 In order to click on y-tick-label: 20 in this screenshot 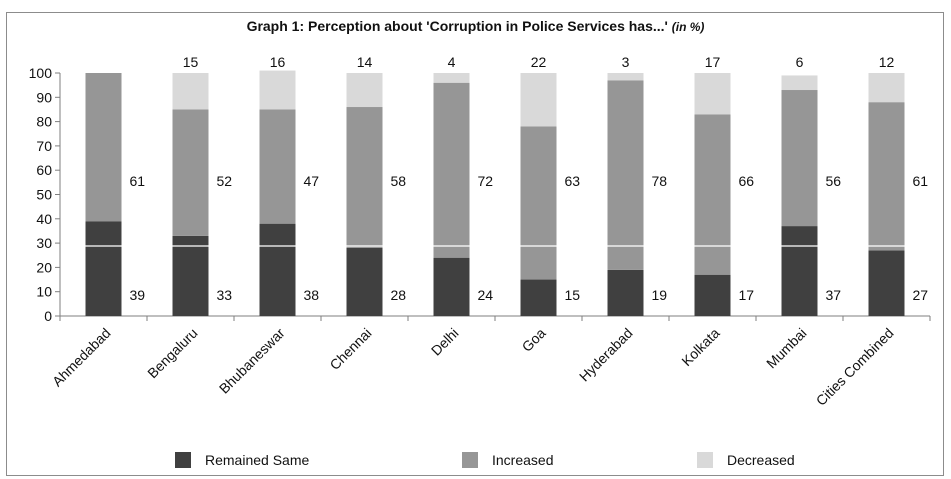, I will do `click(44, 267)`.